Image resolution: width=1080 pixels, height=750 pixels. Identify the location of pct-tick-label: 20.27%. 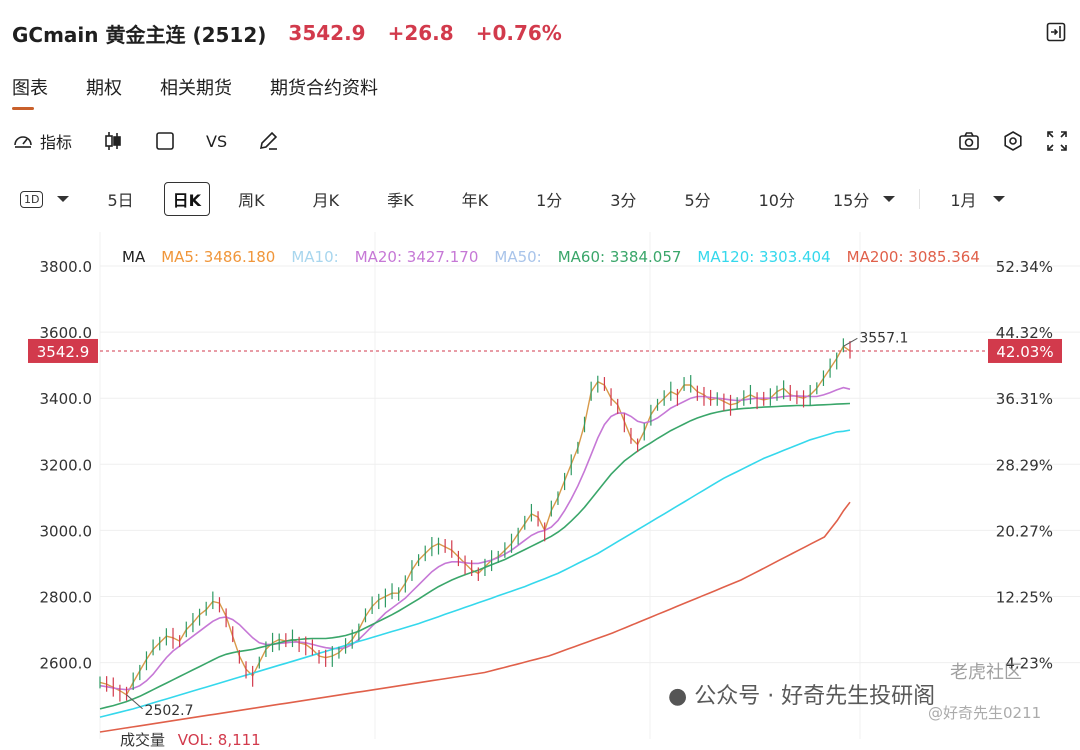
(1024, 531).